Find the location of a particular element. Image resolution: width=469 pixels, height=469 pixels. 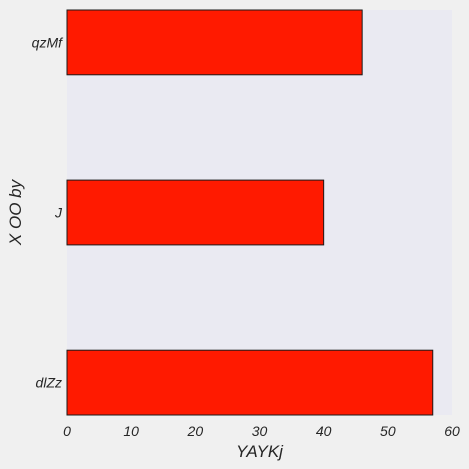

x-tick-label-30: 30 is located at coordinates (260, 431).